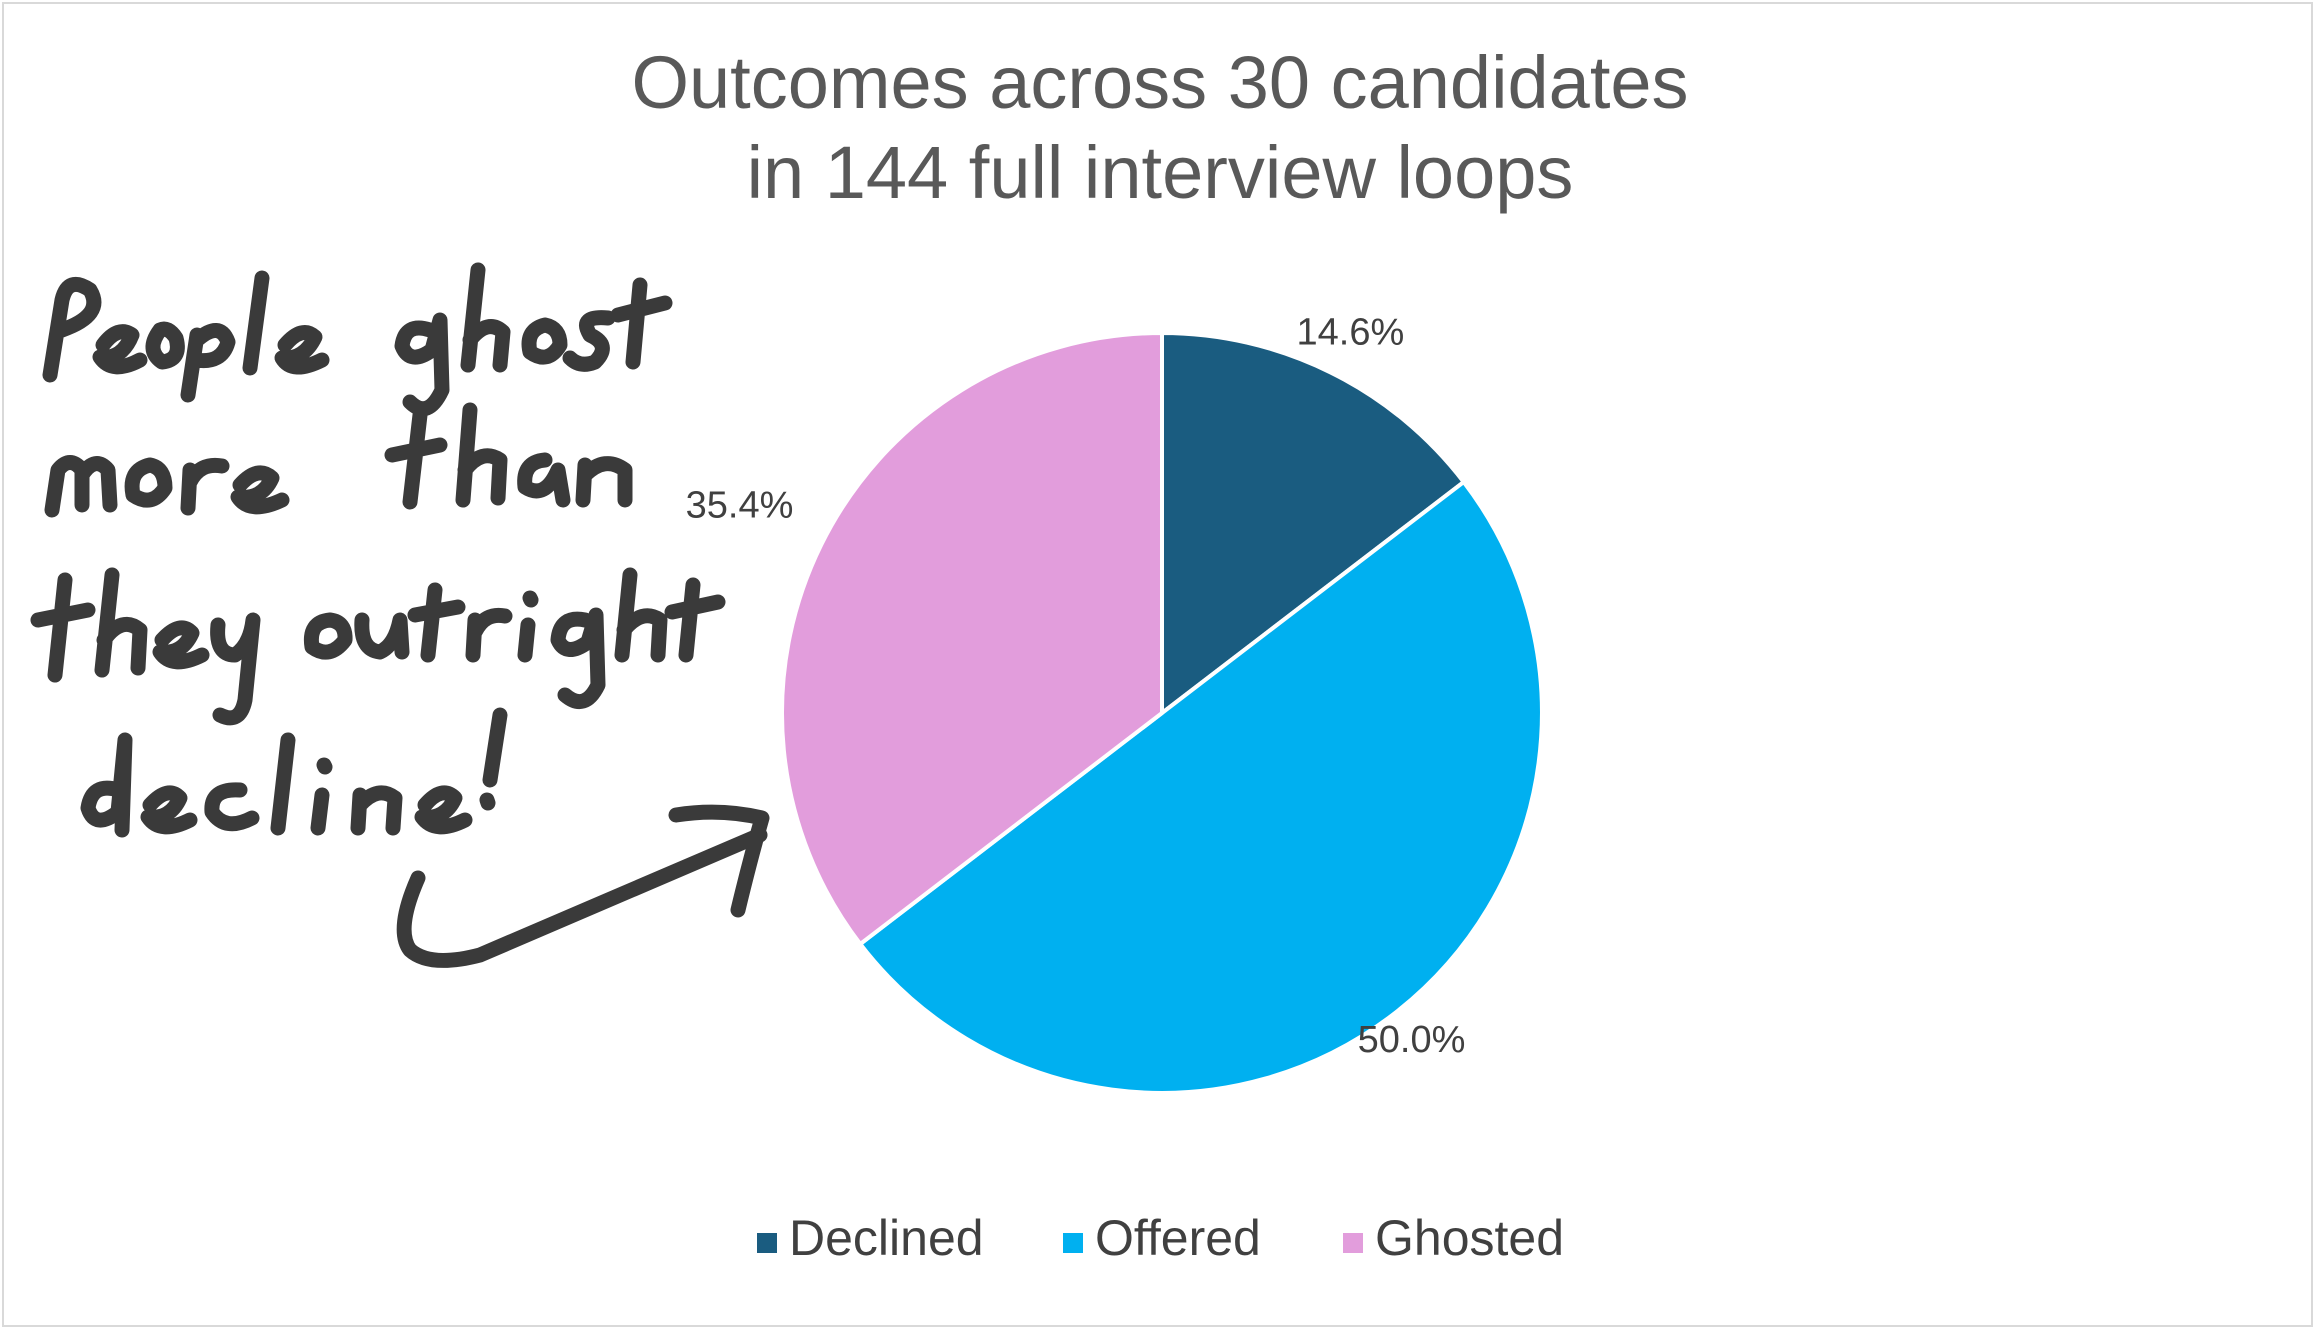 This screenshot has height=1333, width=2319. What do you see at coordinates (1351, 332) in the screenshot?
I see `data-label-declined: 14.6%` at bounding box center [1351, 332].